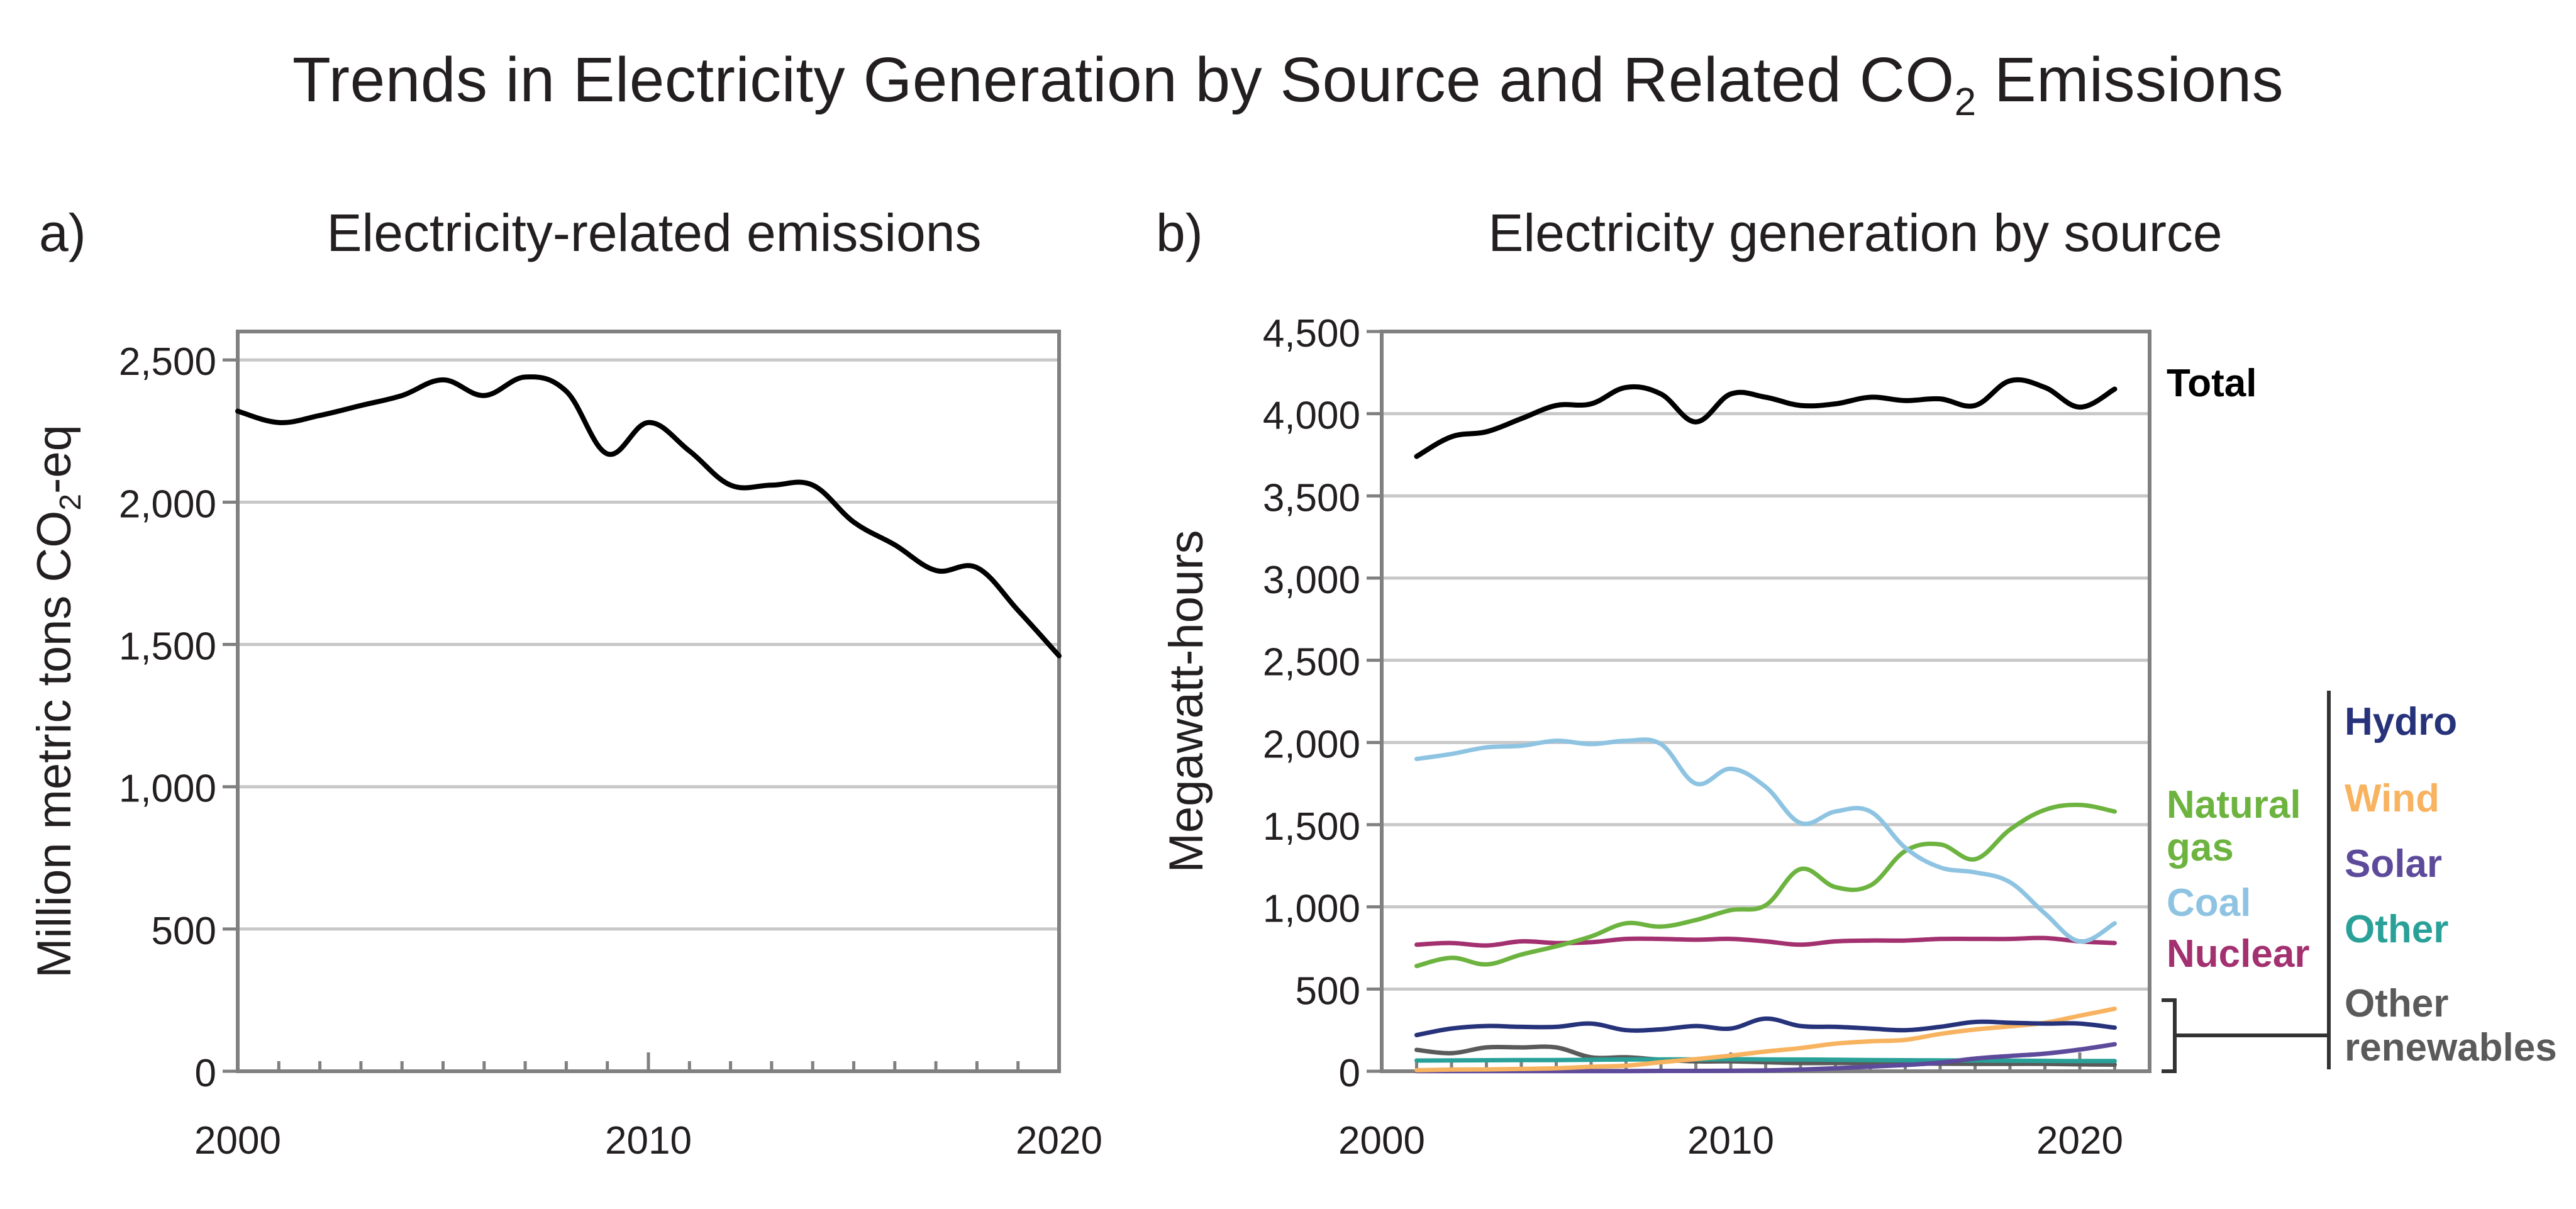 The image size is (2576, 1209). I want to click on label-other: Other, so click(2396, 929).